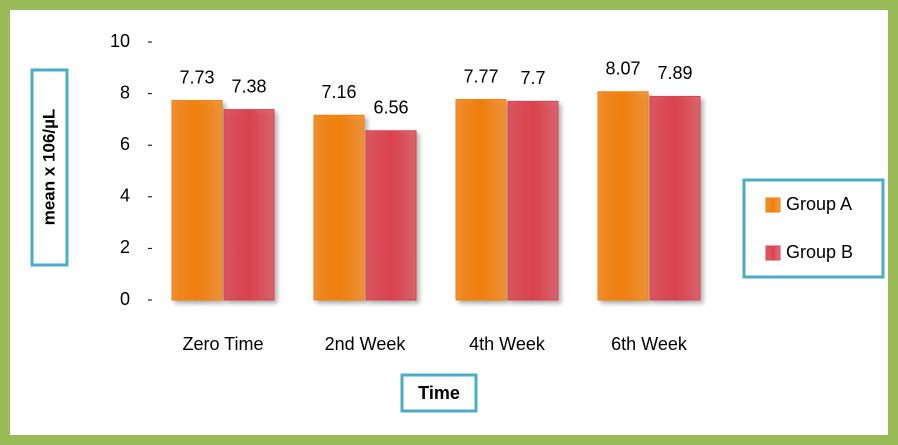 Image resolution: width=898 pixels, height=445 pixels. I want to click on data-label: 7.7, so click(532, 78).